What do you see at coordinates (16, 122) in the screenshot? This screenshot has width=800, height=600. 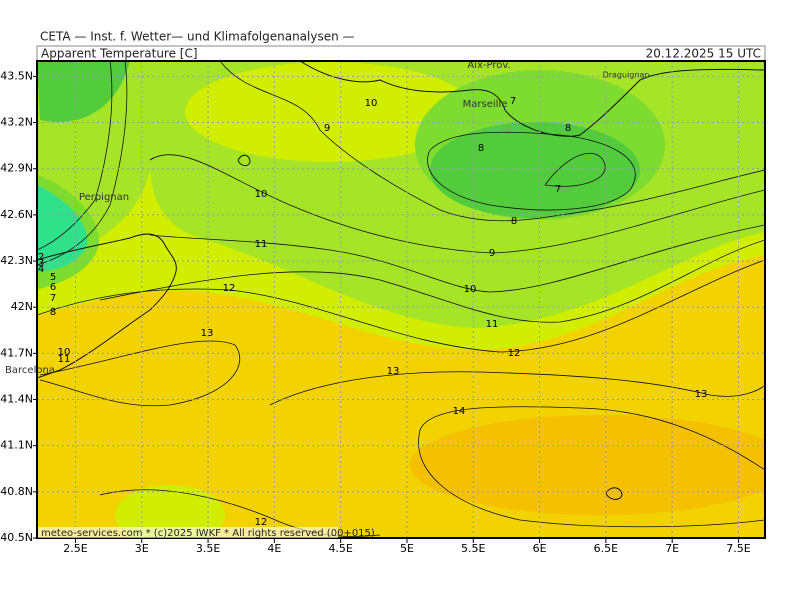 I see `lat-tick-label: 43.2N` at bounding box center [16, 122].